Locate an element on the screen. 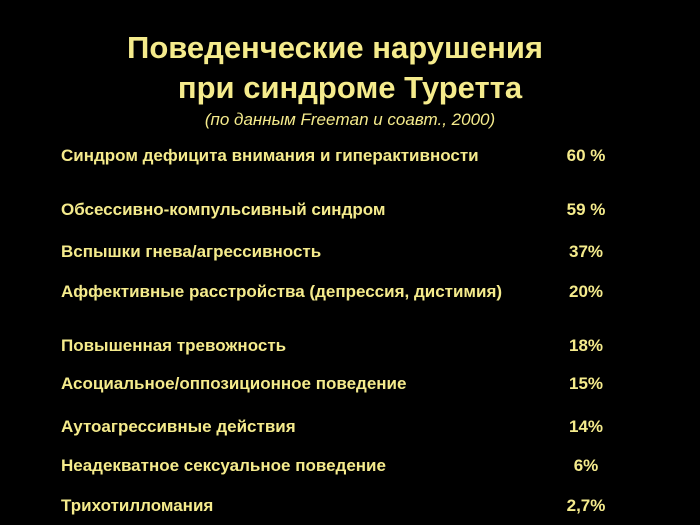 This screenshot has height=525, width=700. slide-title-line-2: при синдроме Туретта is located at coordinates (350, 87).